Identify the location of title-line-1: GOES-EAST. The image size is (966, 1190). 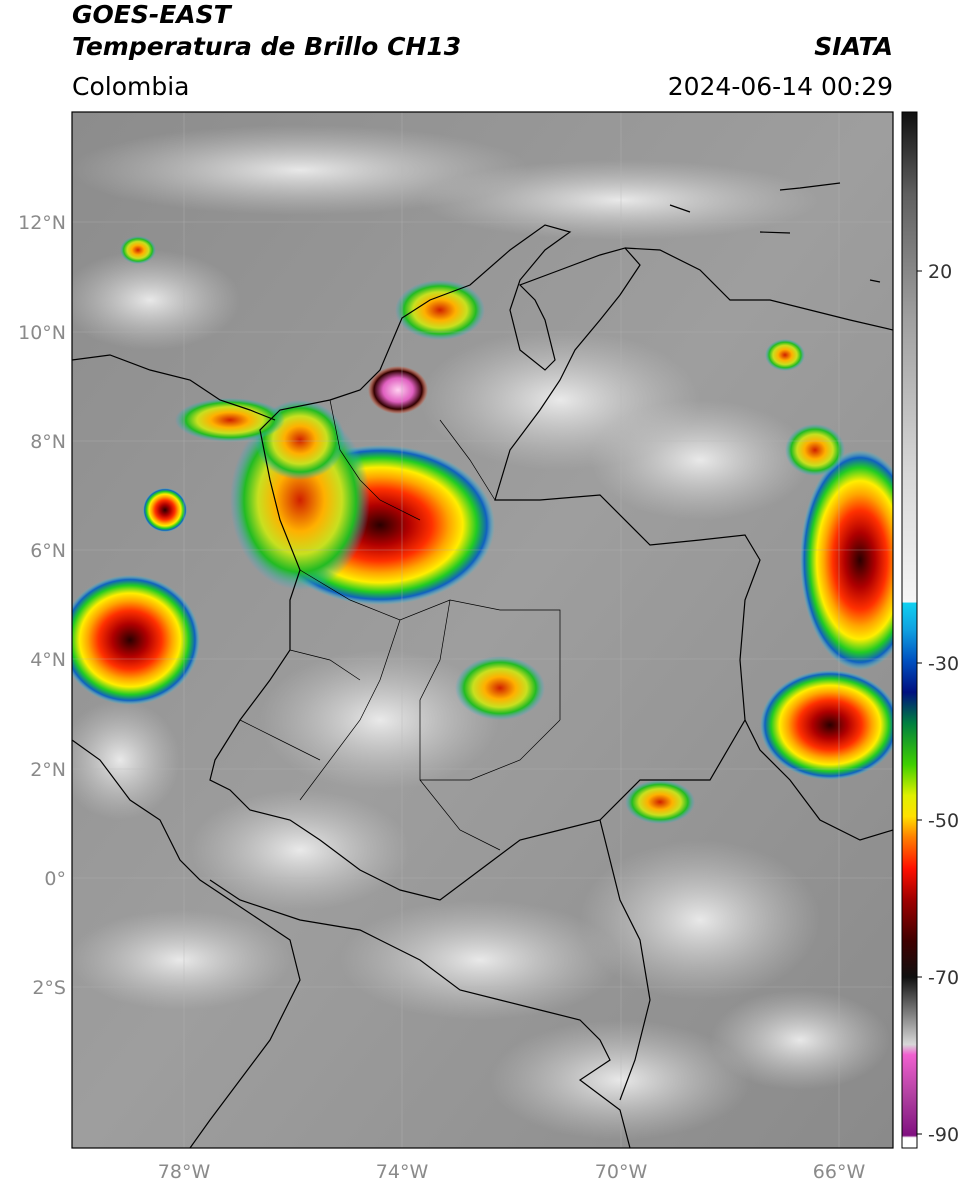
(151, 14).